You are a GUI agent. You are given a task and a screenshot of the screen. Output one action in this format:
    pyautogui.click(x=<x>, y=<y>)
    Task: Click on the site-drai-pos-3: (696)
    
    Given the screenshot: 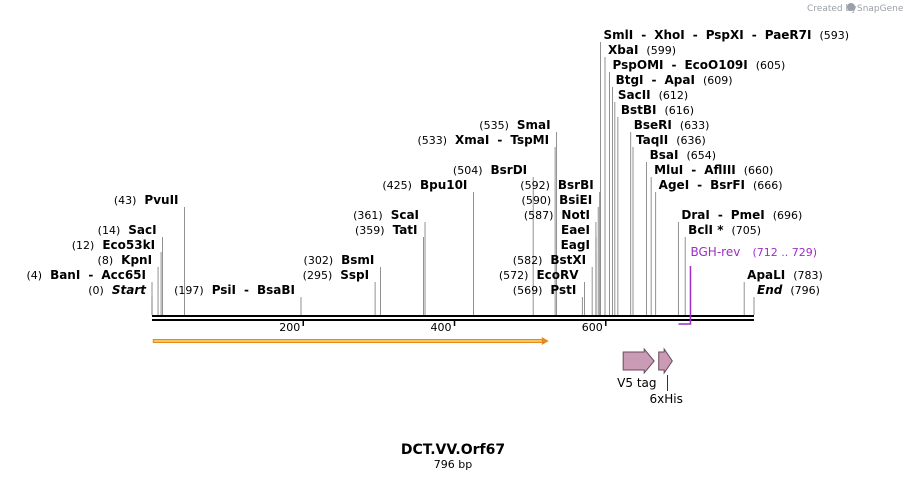 What is the action you would take?
    pyautogui.click(x=788, y=215)
    